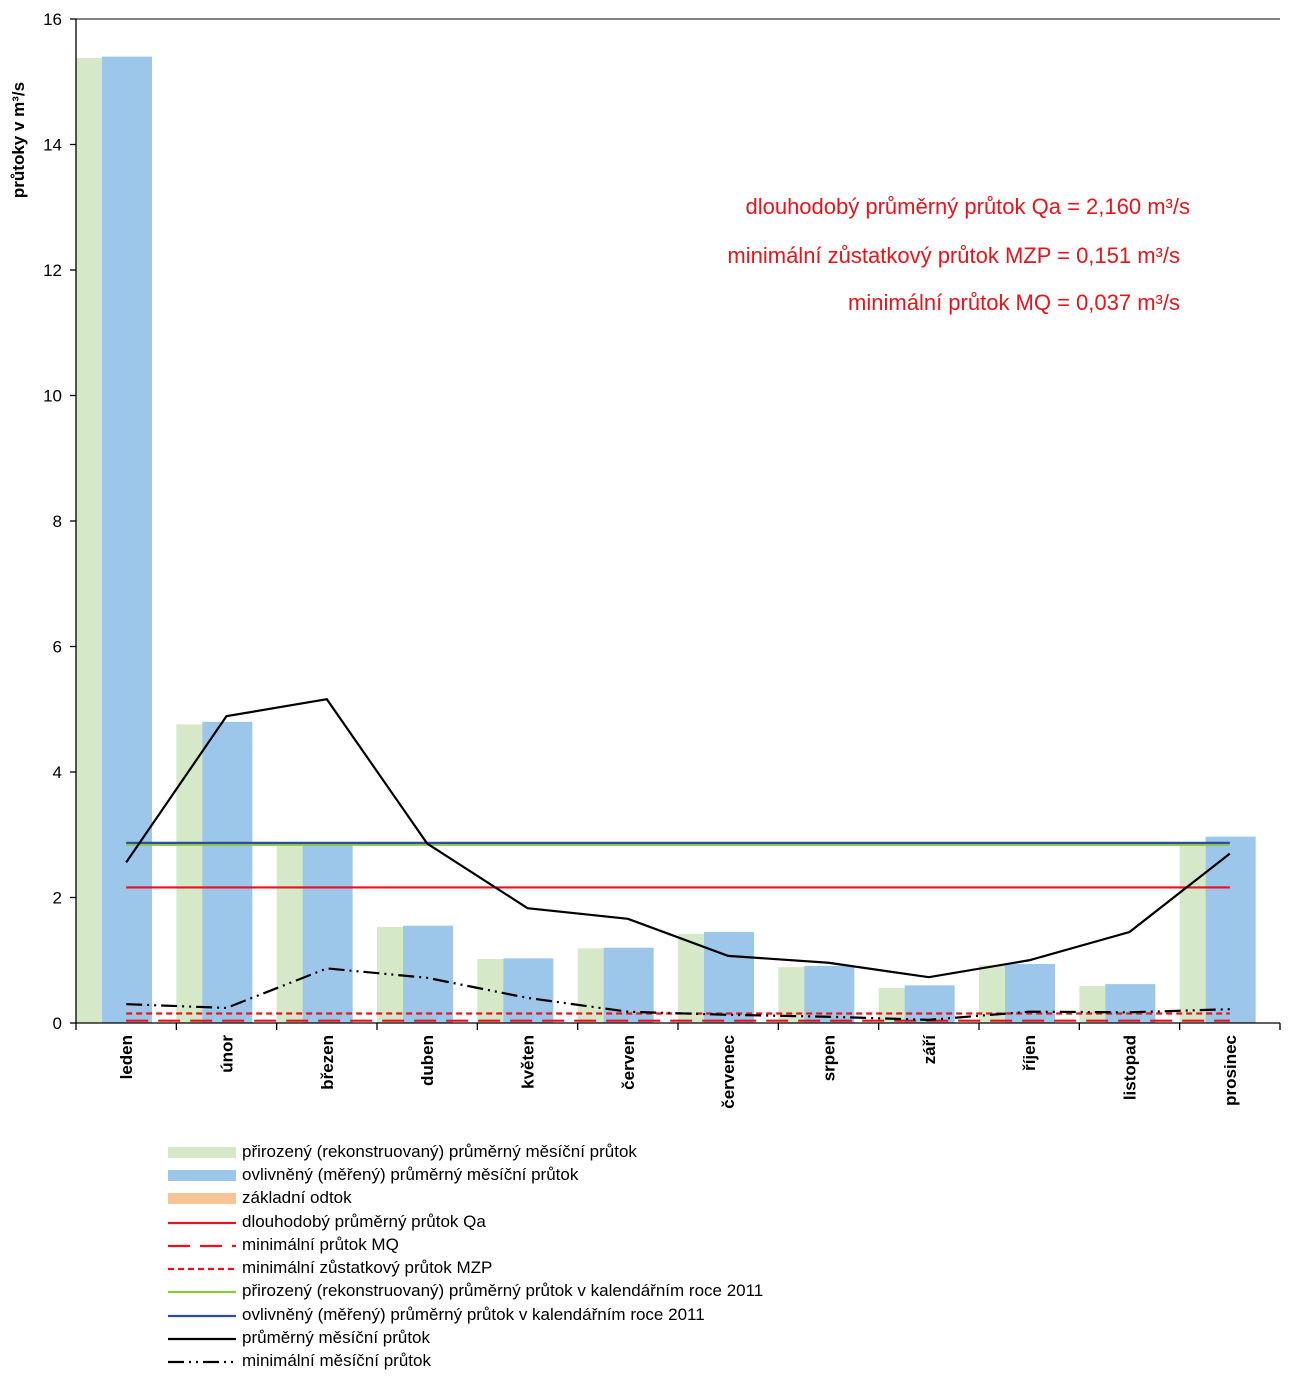 Image resolution: width=1290 pixels, height=1392 pixels. I want to click on legend-label: minimální měsíční průtok, so click(336, 1361).